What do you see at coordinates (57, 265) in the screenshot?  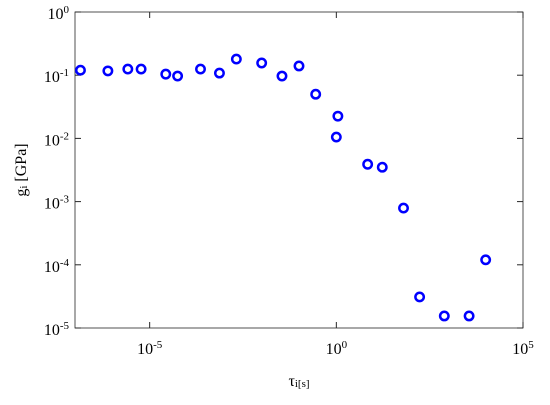 I see `y-tick-label: 10⁻⁴` at bounding box center [57, 265].